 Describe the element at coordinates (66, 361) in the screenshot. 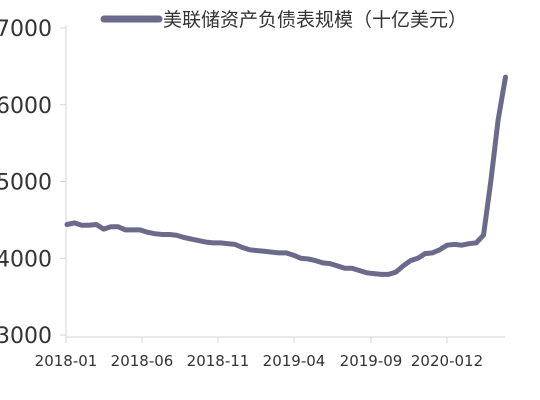

I see `x-tick-label: 2018-01` at that location.